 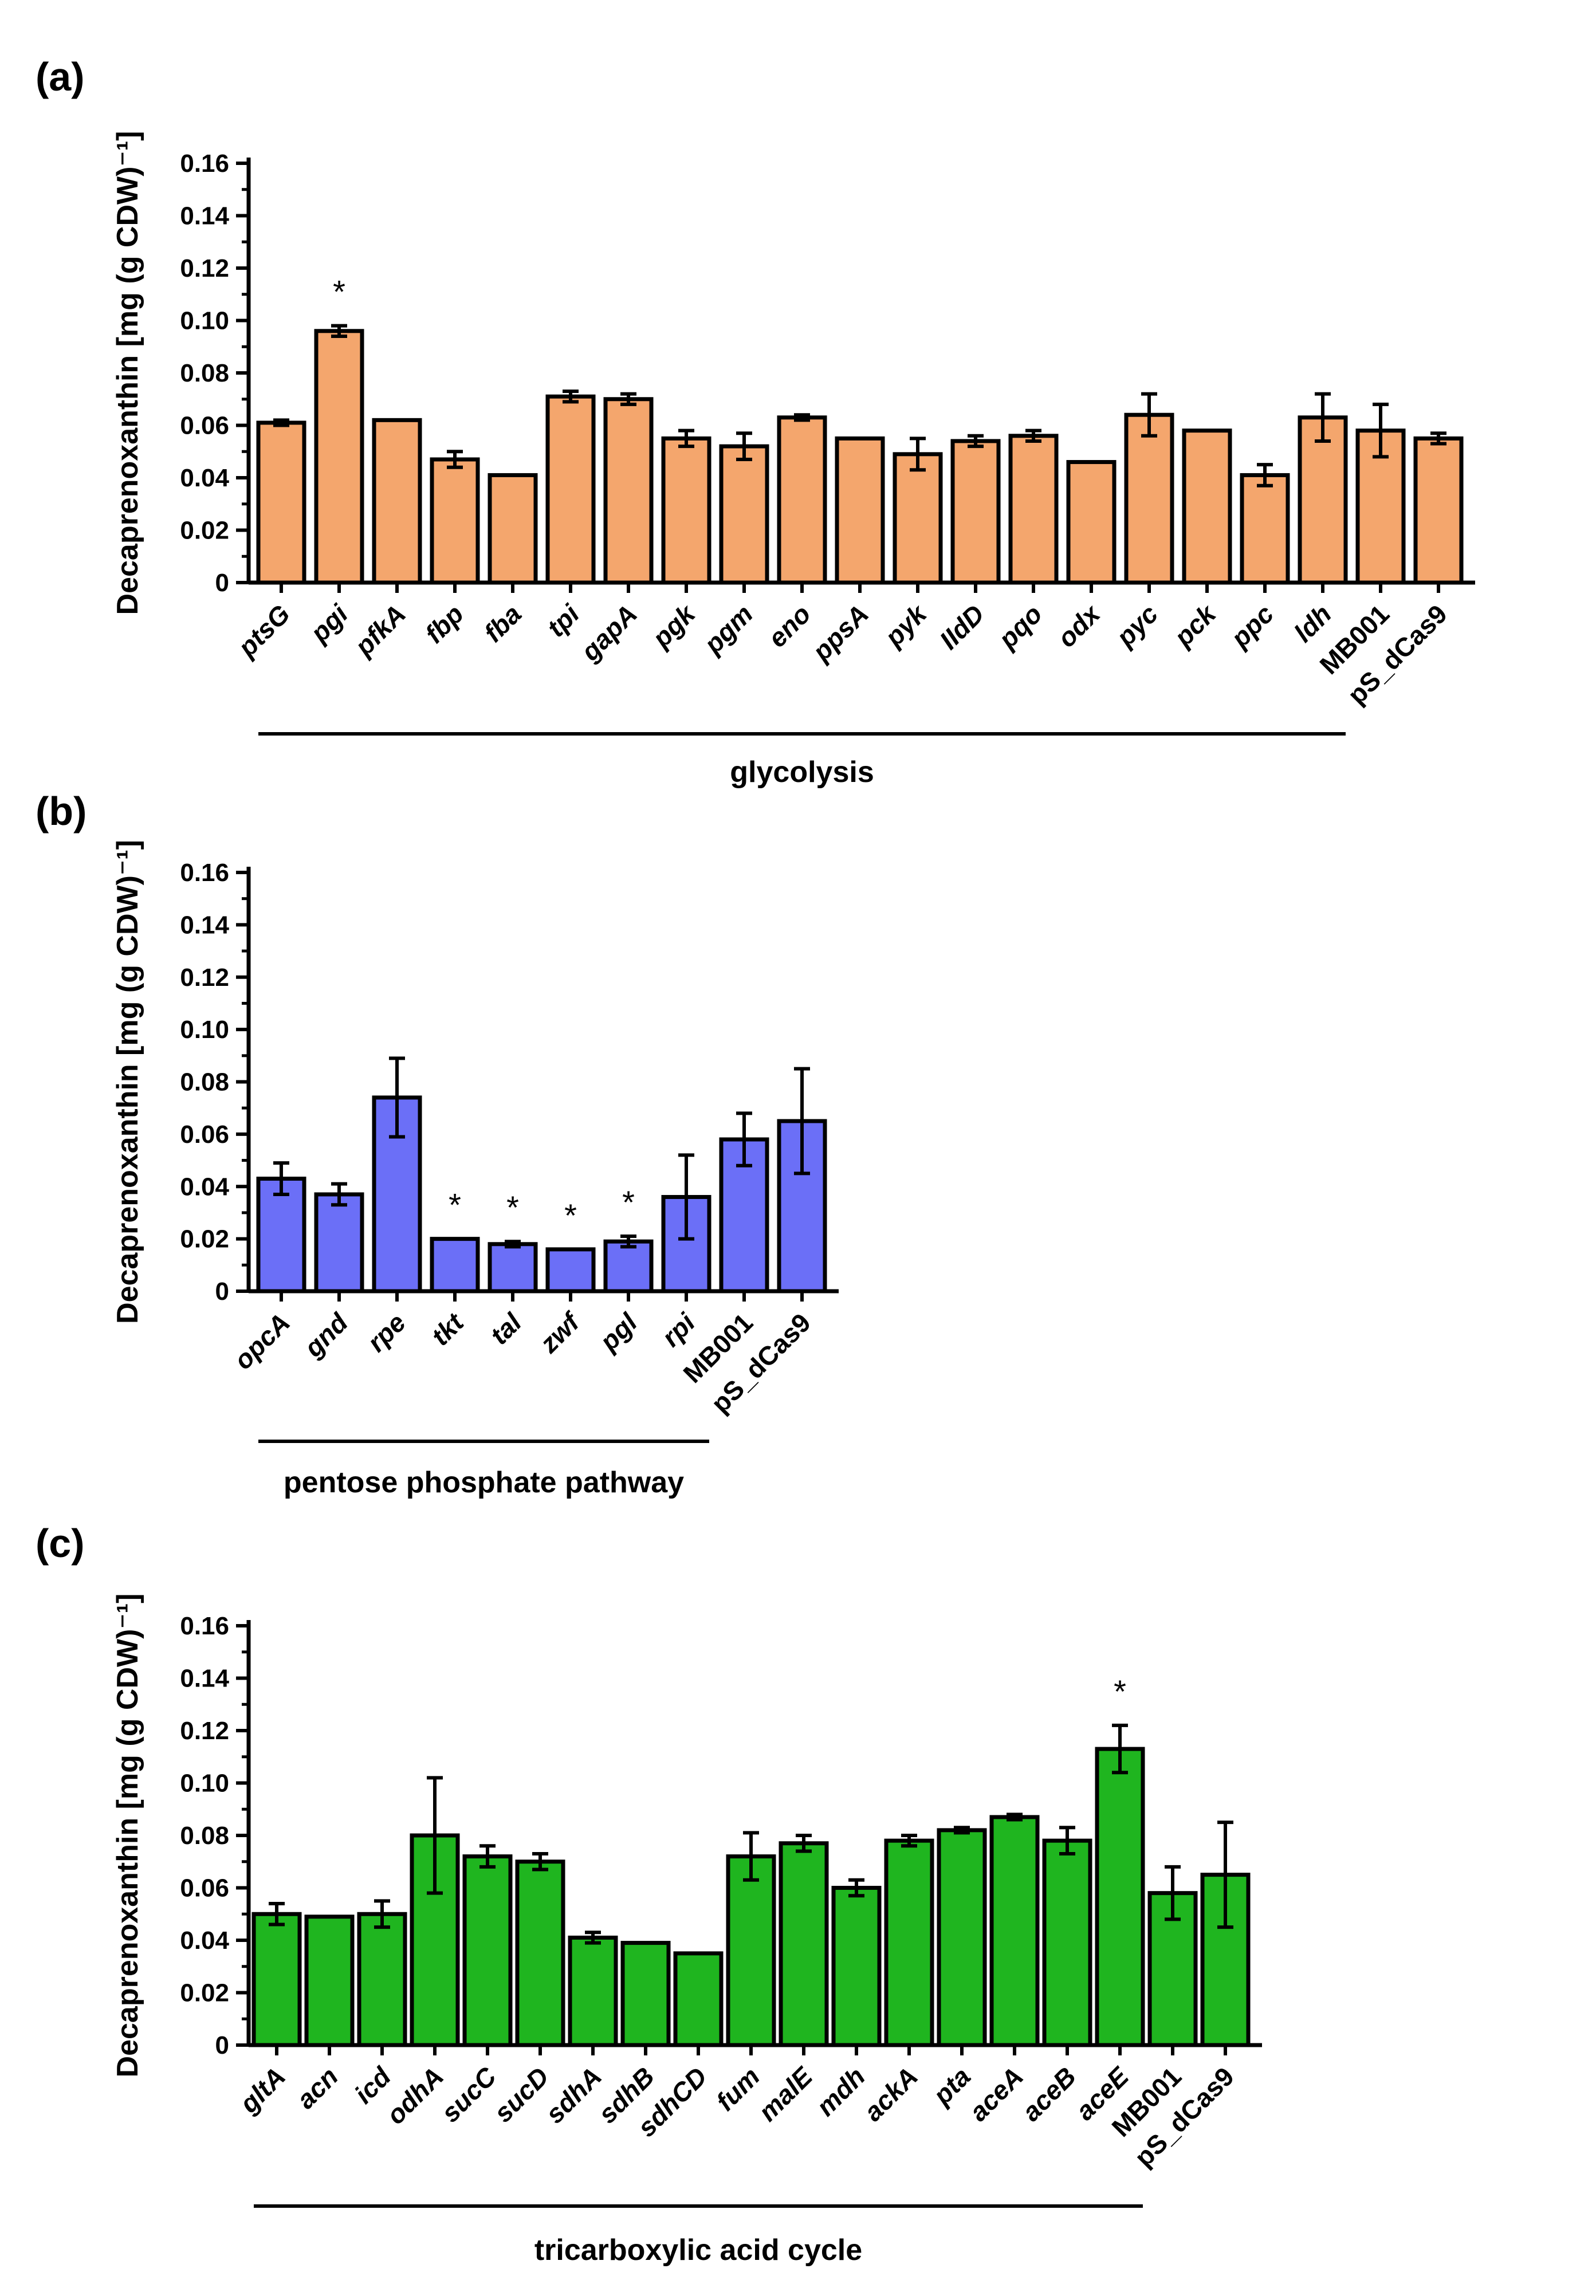 I want to click on category-label-IIdD: IIdD, so click(x=962, y=627).